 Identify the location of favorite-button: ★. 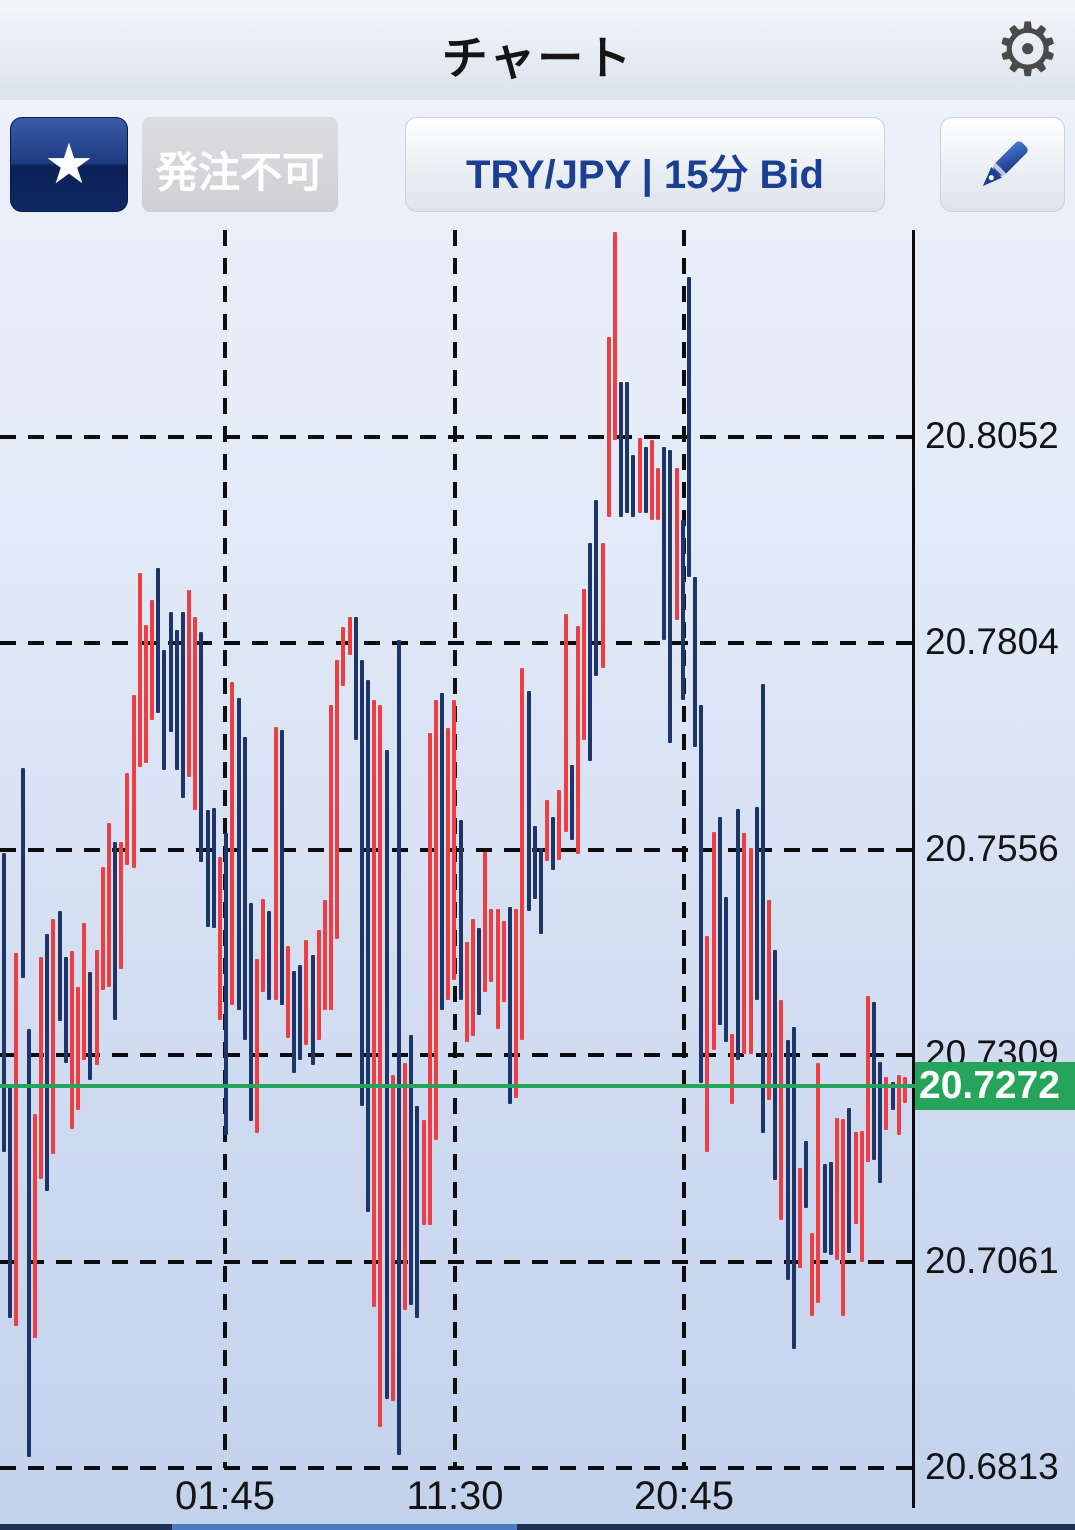
(69, 164).